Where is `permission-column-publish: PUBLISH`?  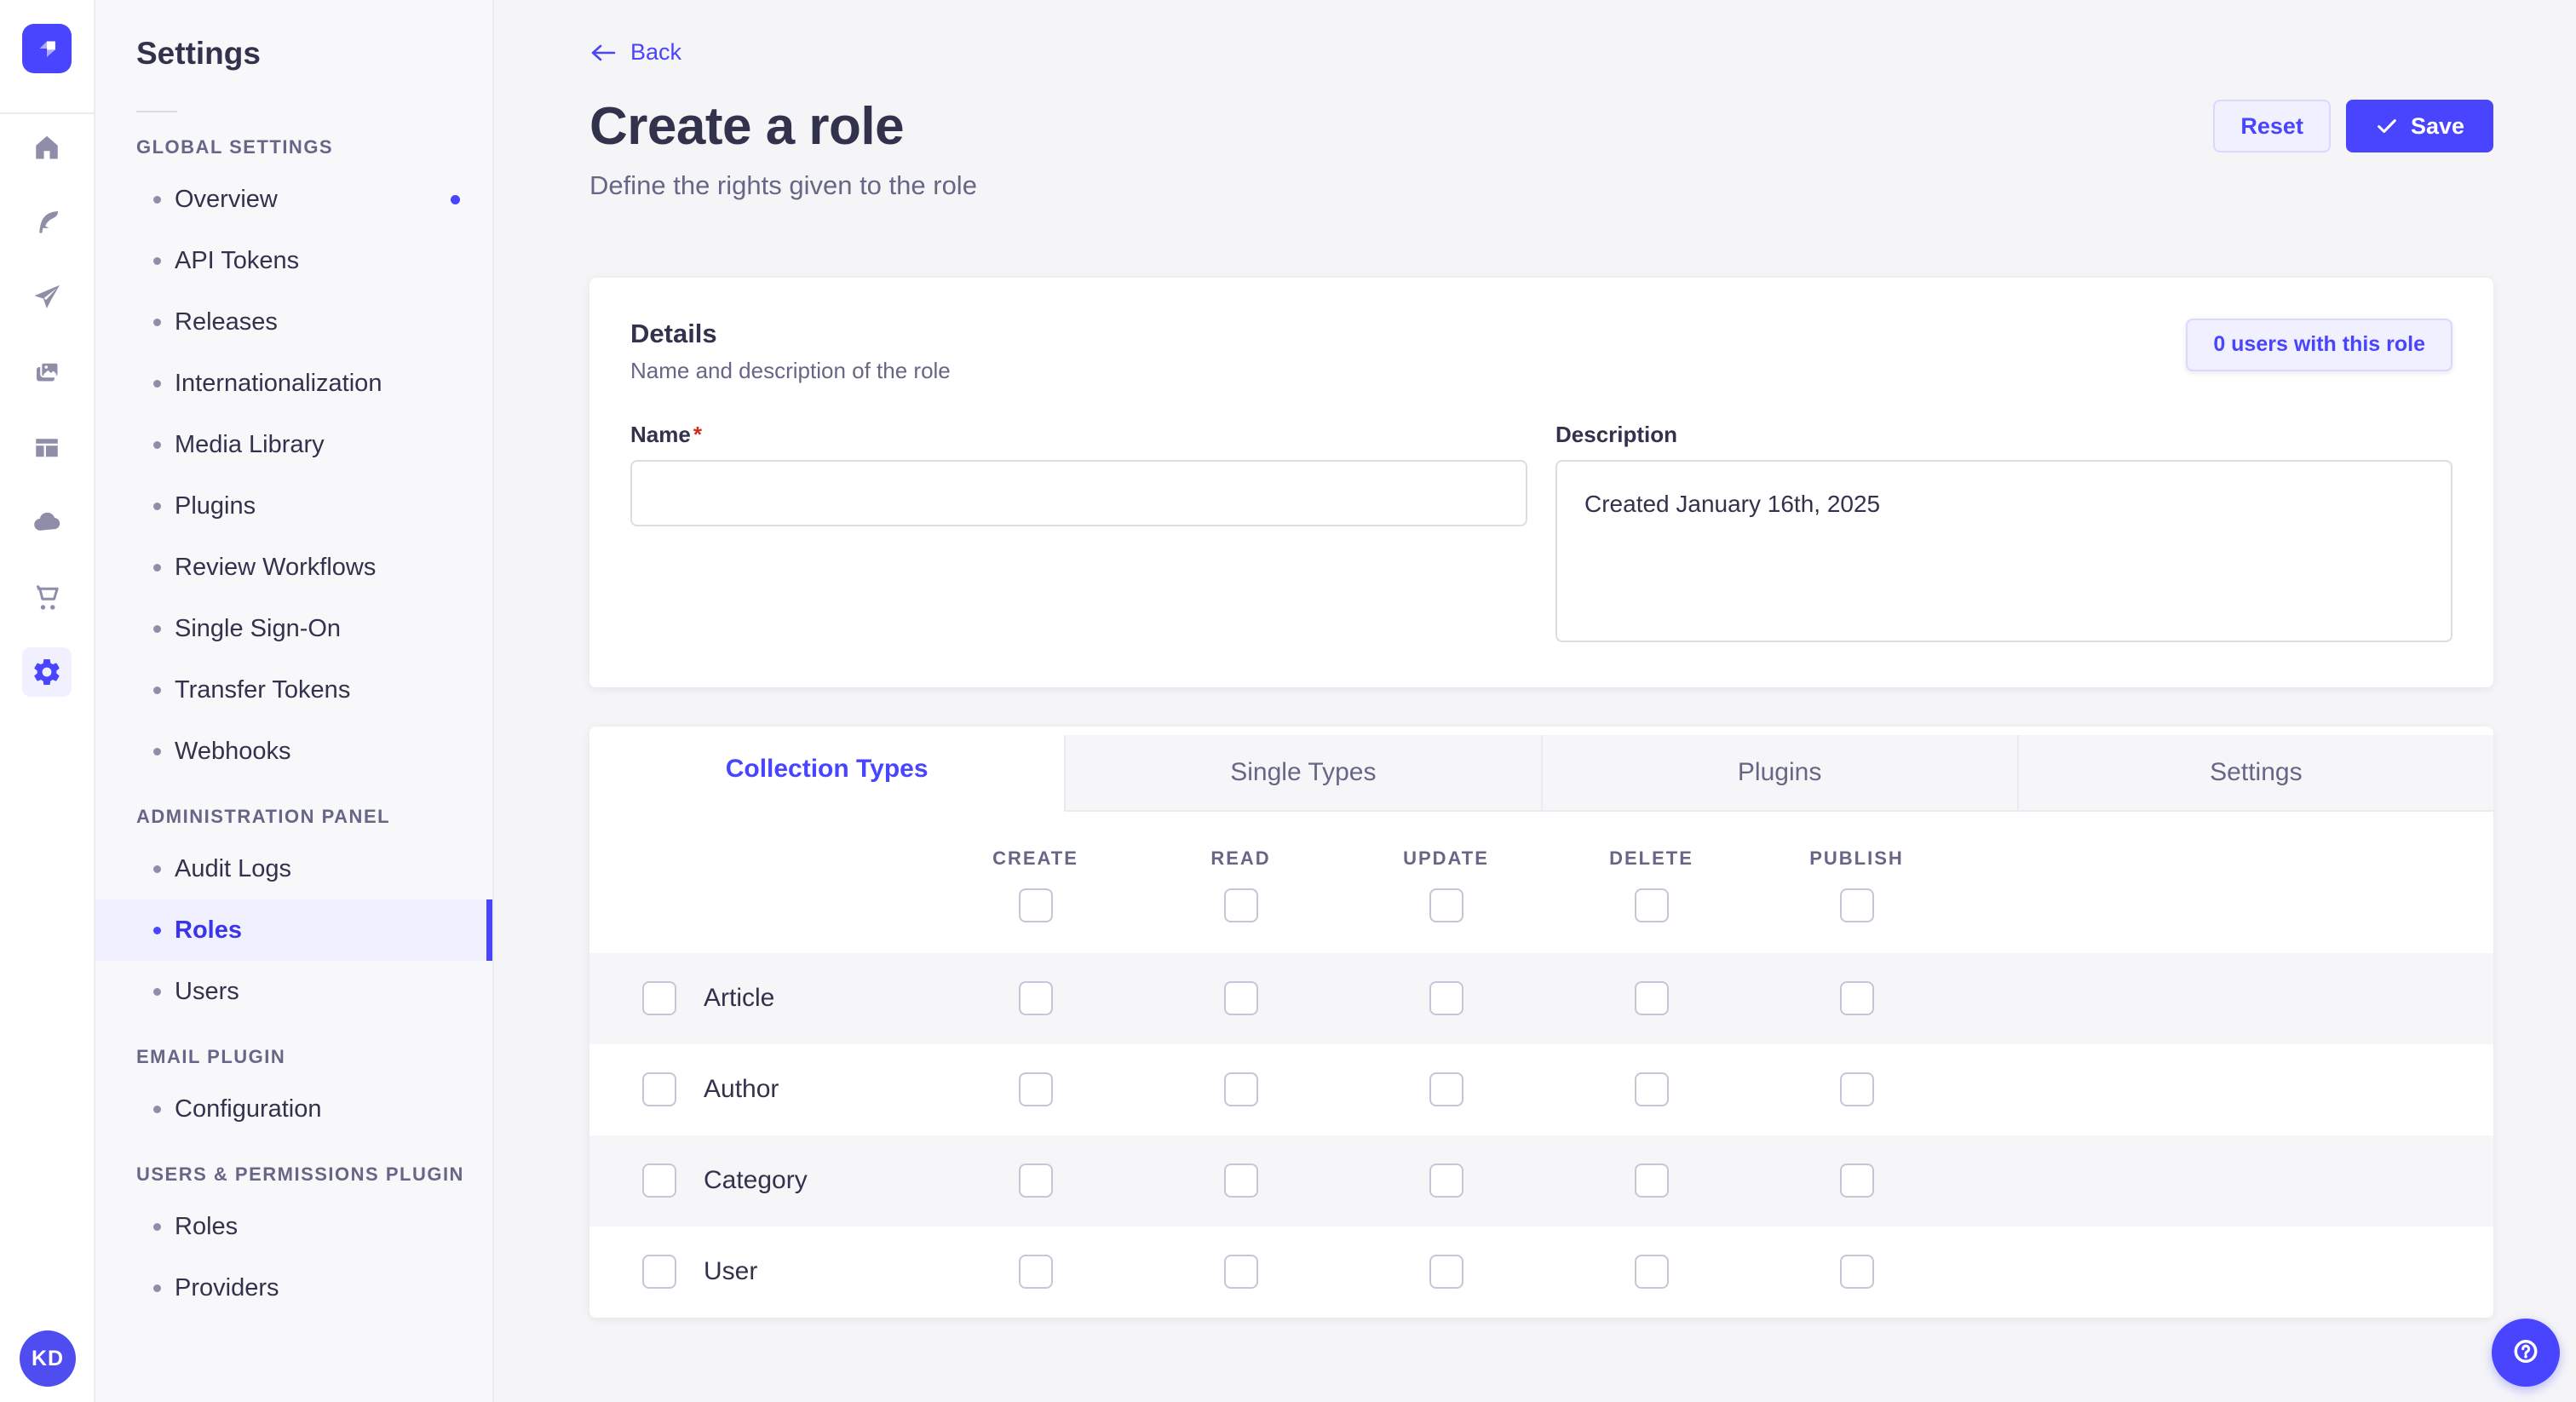
permission-column-publish: PUBLISH is located at coordinates (1857, 885).